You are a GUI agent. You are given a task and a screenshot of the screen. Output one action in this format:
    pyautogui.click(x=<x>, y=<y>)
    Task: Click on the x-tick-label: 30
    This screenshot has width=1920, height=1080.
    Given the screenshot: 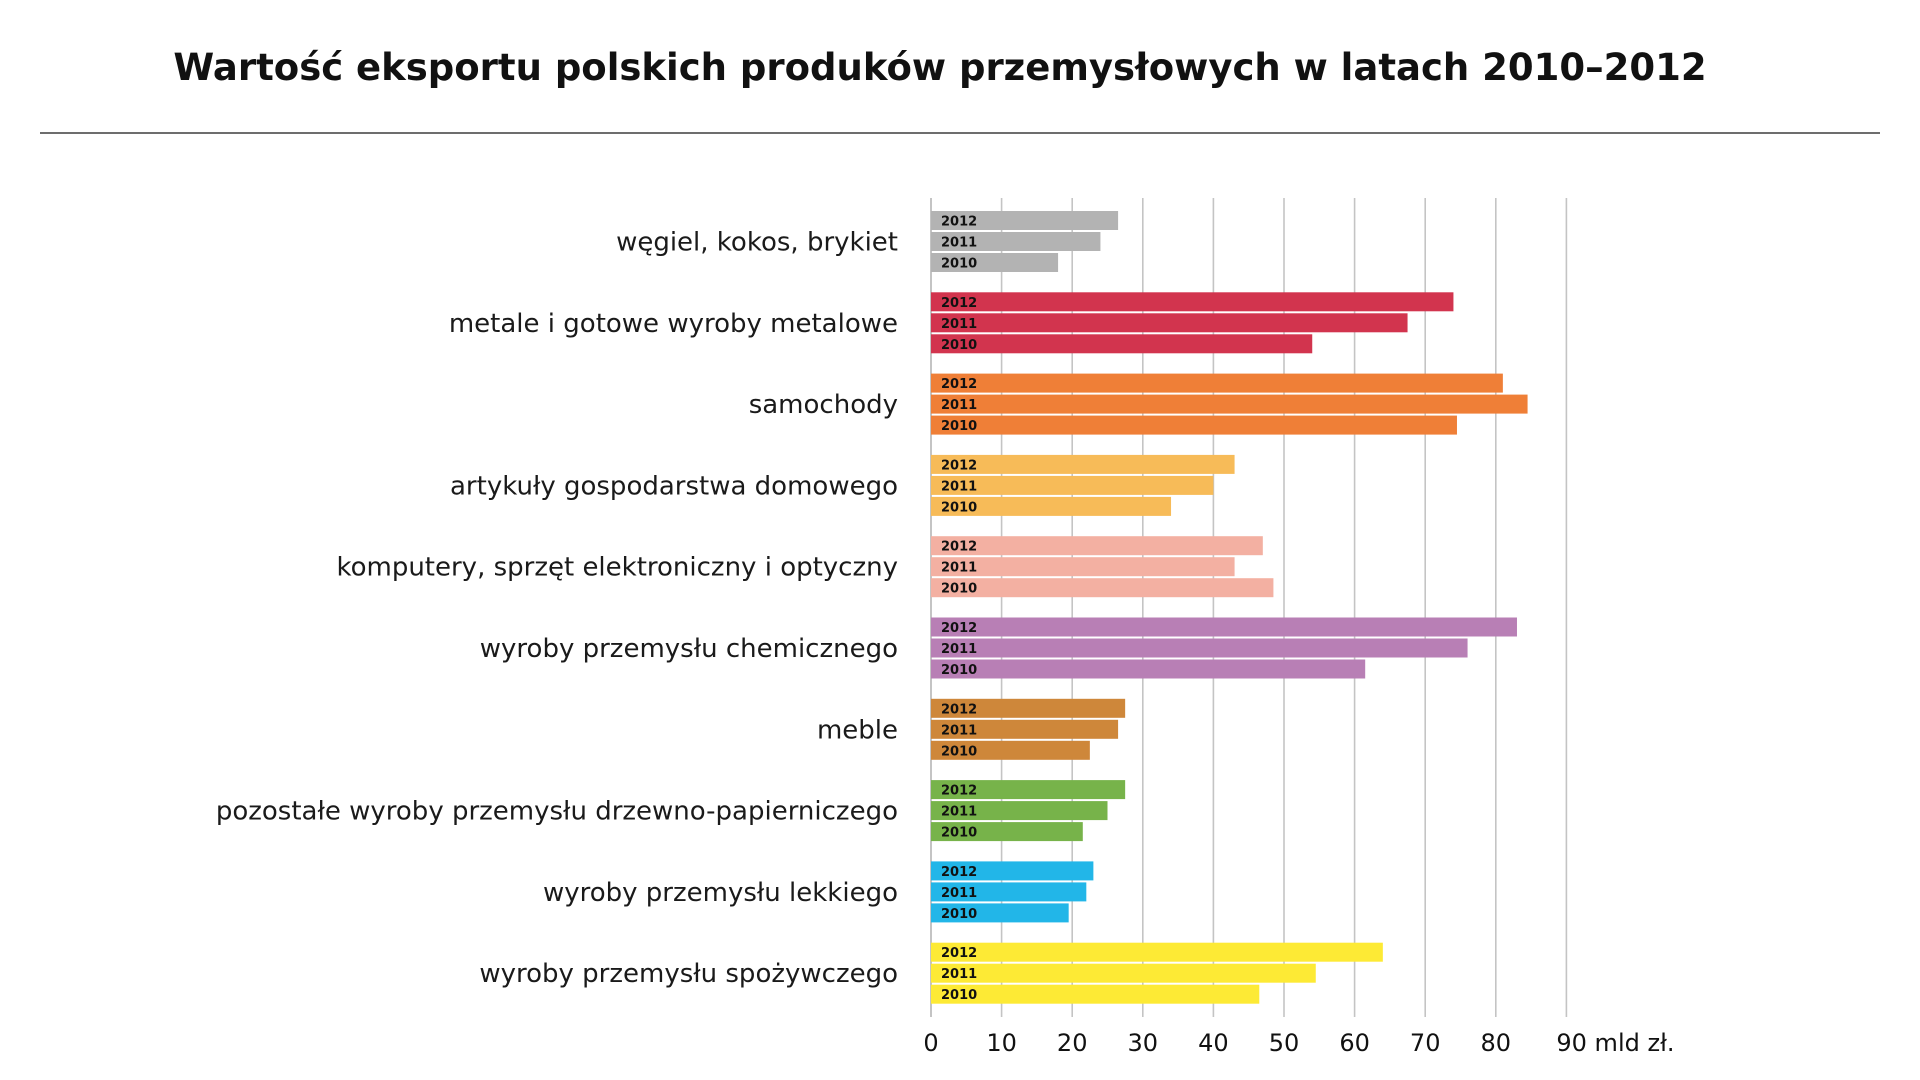 What is the action you would take?
    pyautogui.click(x=1143, y=1043)
    